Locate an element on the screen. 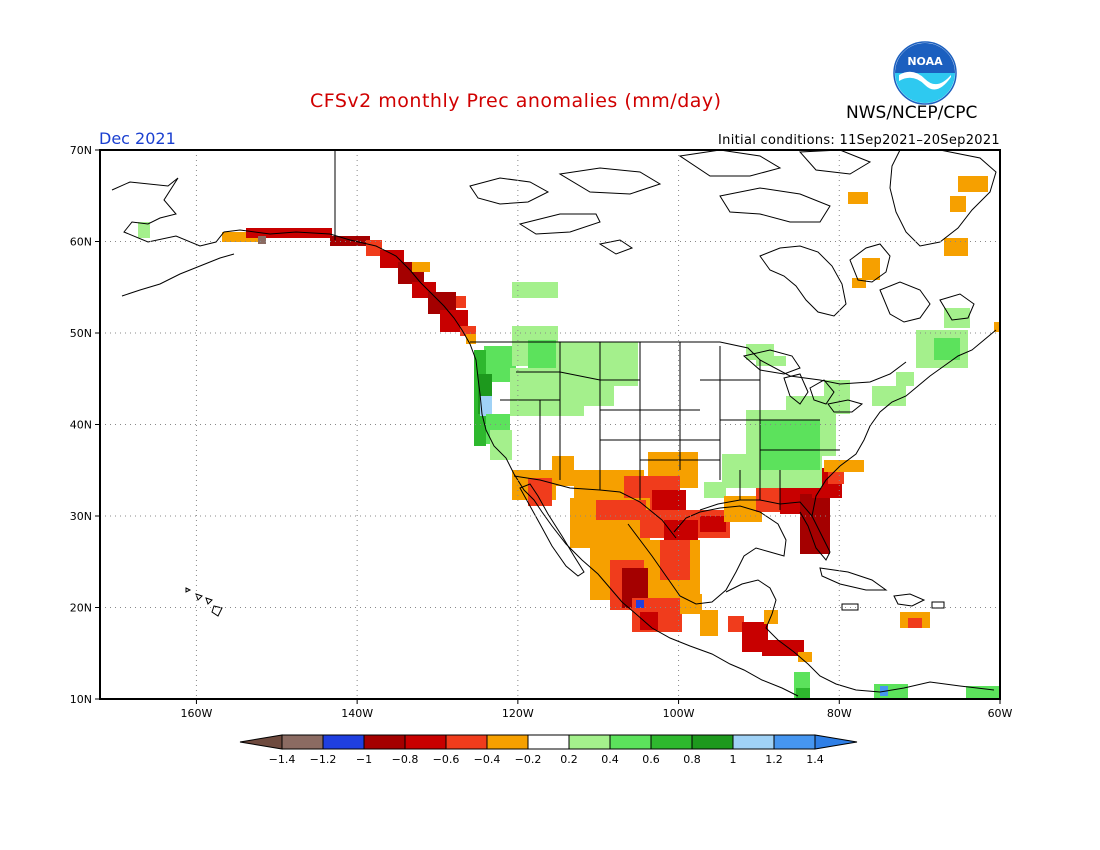 The image size is (1100, 850). lat-label: 70N is located at coordinates (81, 150).